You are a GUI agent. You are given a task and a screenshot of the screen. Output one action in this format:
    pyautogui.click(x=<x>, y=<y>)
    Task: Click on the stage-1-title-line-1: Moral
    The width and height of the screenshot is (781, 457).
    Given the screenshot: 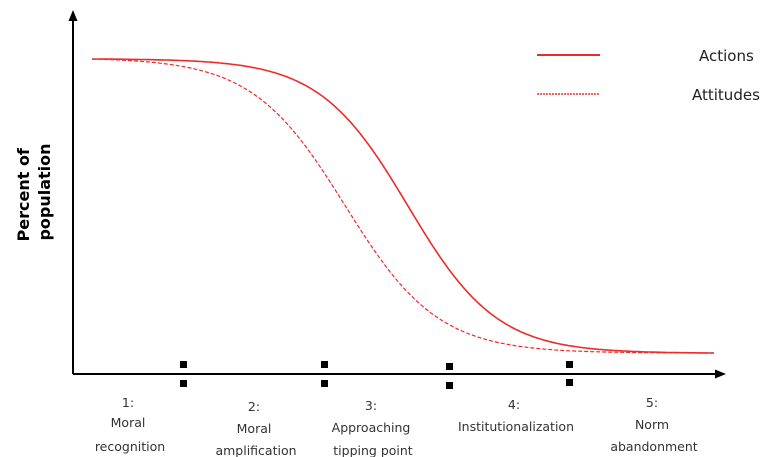 What is the action you would take?
    pyautogui.click(x=128, y=422)
    